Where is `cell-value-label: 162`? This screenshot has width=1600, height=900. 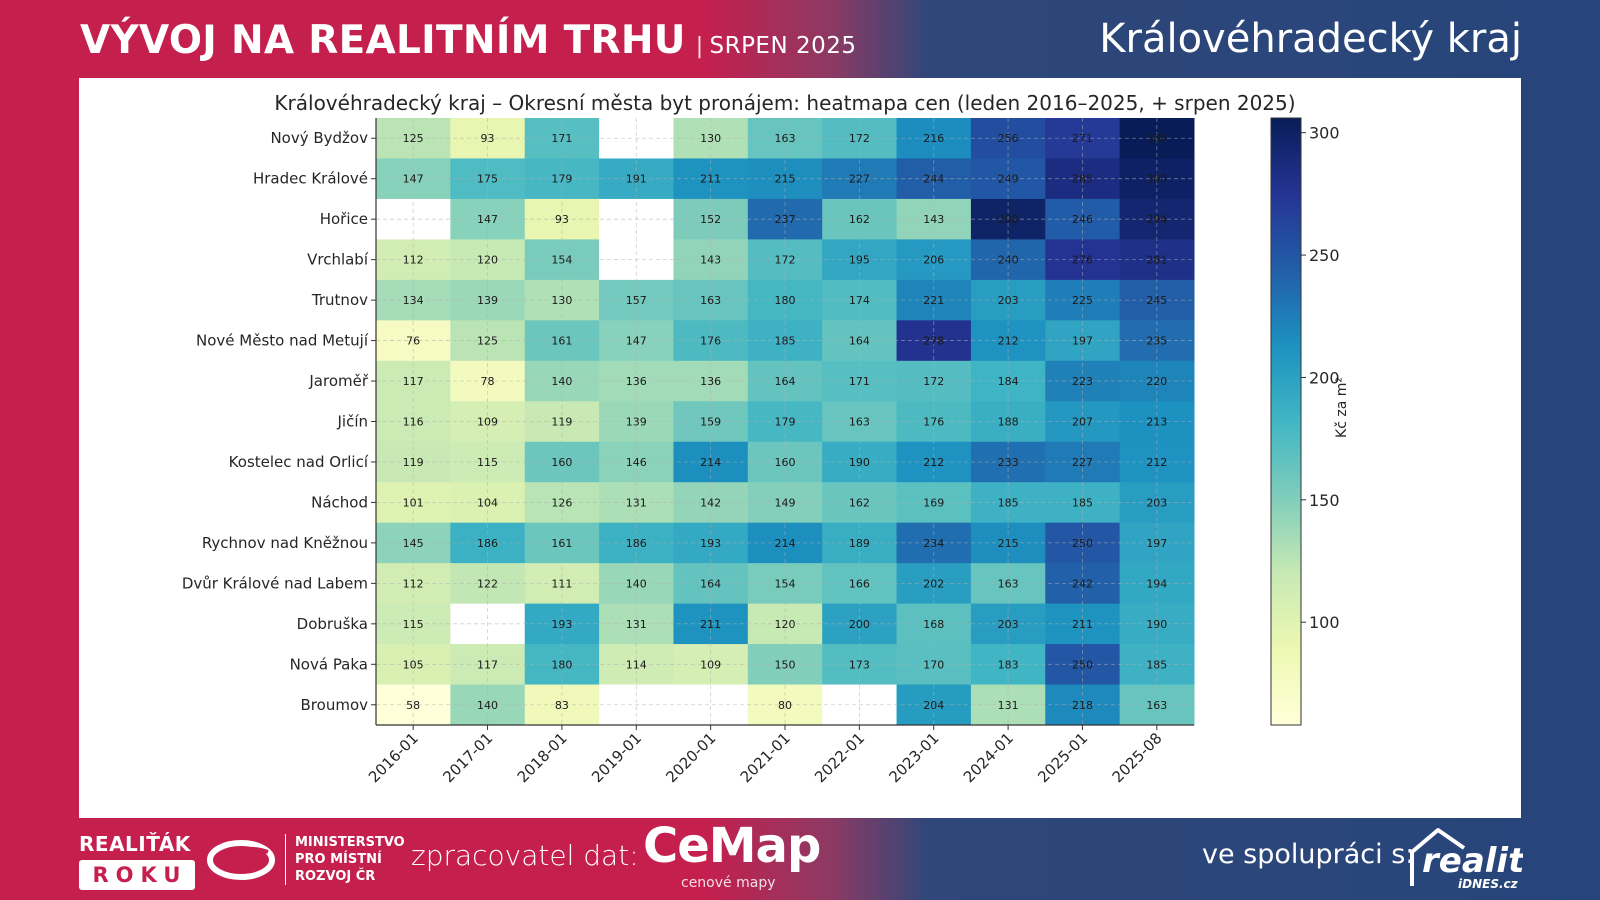
cell-value-label: 162 is located at coordinates (859, 502).